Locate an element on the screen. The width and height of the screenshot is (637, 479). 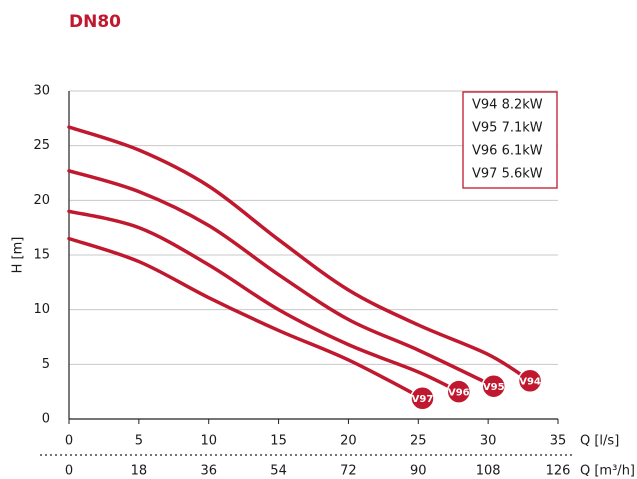
x-tick-label: 25 is located at coordinates (418, 441).